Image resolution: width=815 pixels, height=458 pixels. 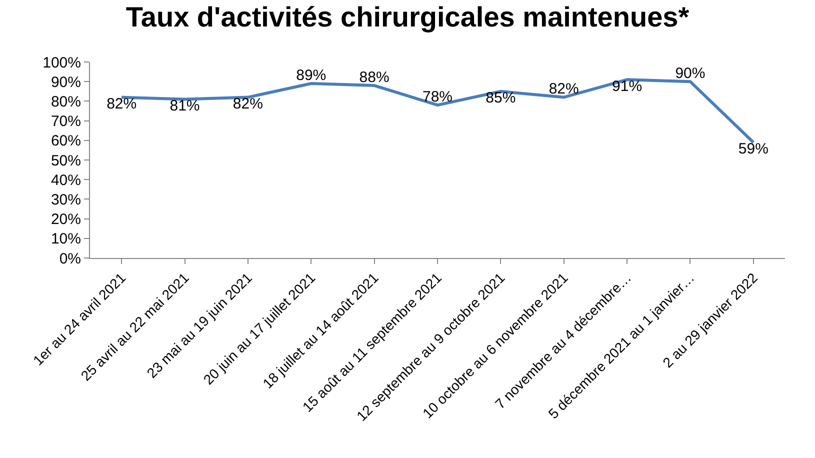 I want to click on y-tick-label: 60%, so click(x=65, y=141).